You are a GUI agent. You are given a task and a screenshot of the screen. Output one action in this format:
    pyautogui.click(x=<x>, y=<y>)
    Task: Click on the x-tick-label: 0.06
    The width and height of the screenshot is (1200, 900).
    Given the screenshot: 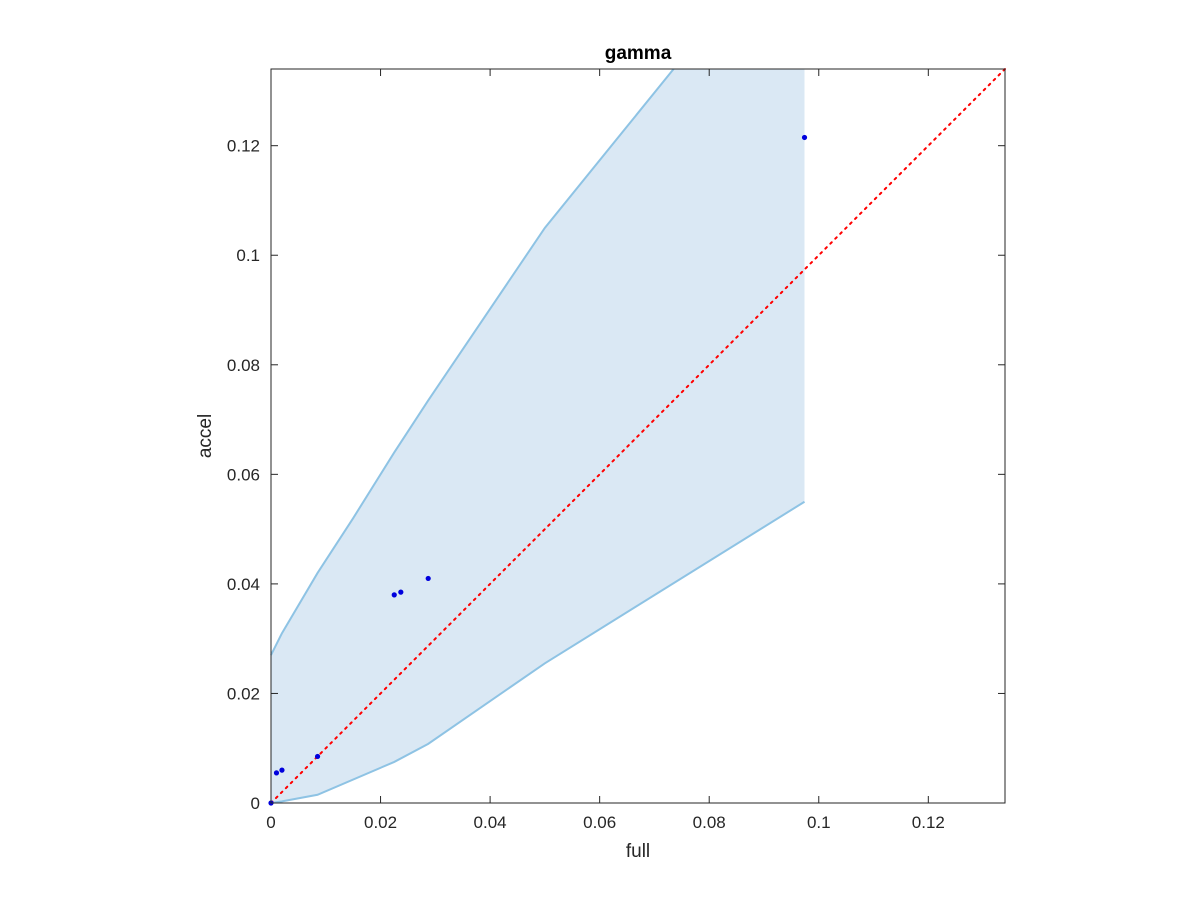 What is the action you would take?
    pyautogui.click(x=599, y=822)
    